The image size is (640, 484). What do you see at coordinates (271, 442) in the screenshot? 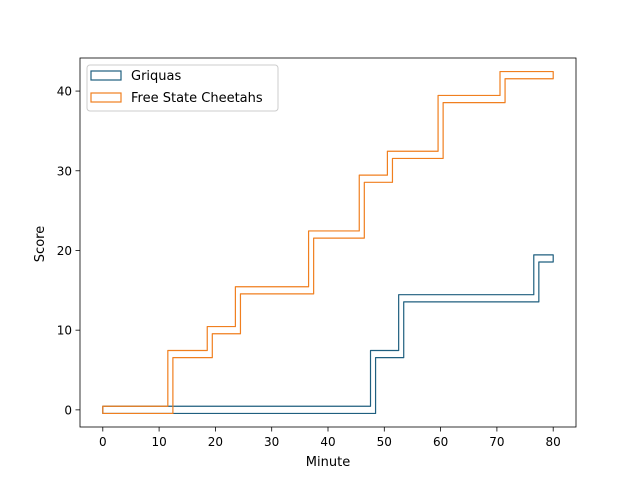
I see `x-tick-label: 30` at bounding box center [271, 442].